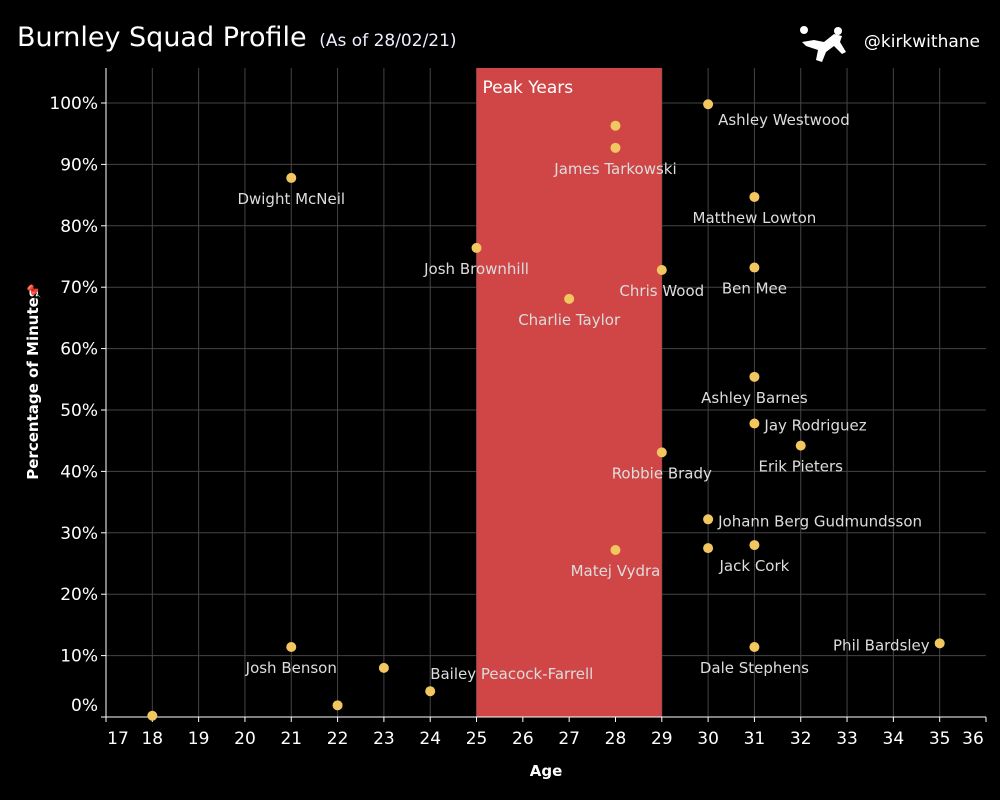 The width and height of the screenshot is (1000, 800). I want to click on x-tick-label: 29, so click(662, 739).